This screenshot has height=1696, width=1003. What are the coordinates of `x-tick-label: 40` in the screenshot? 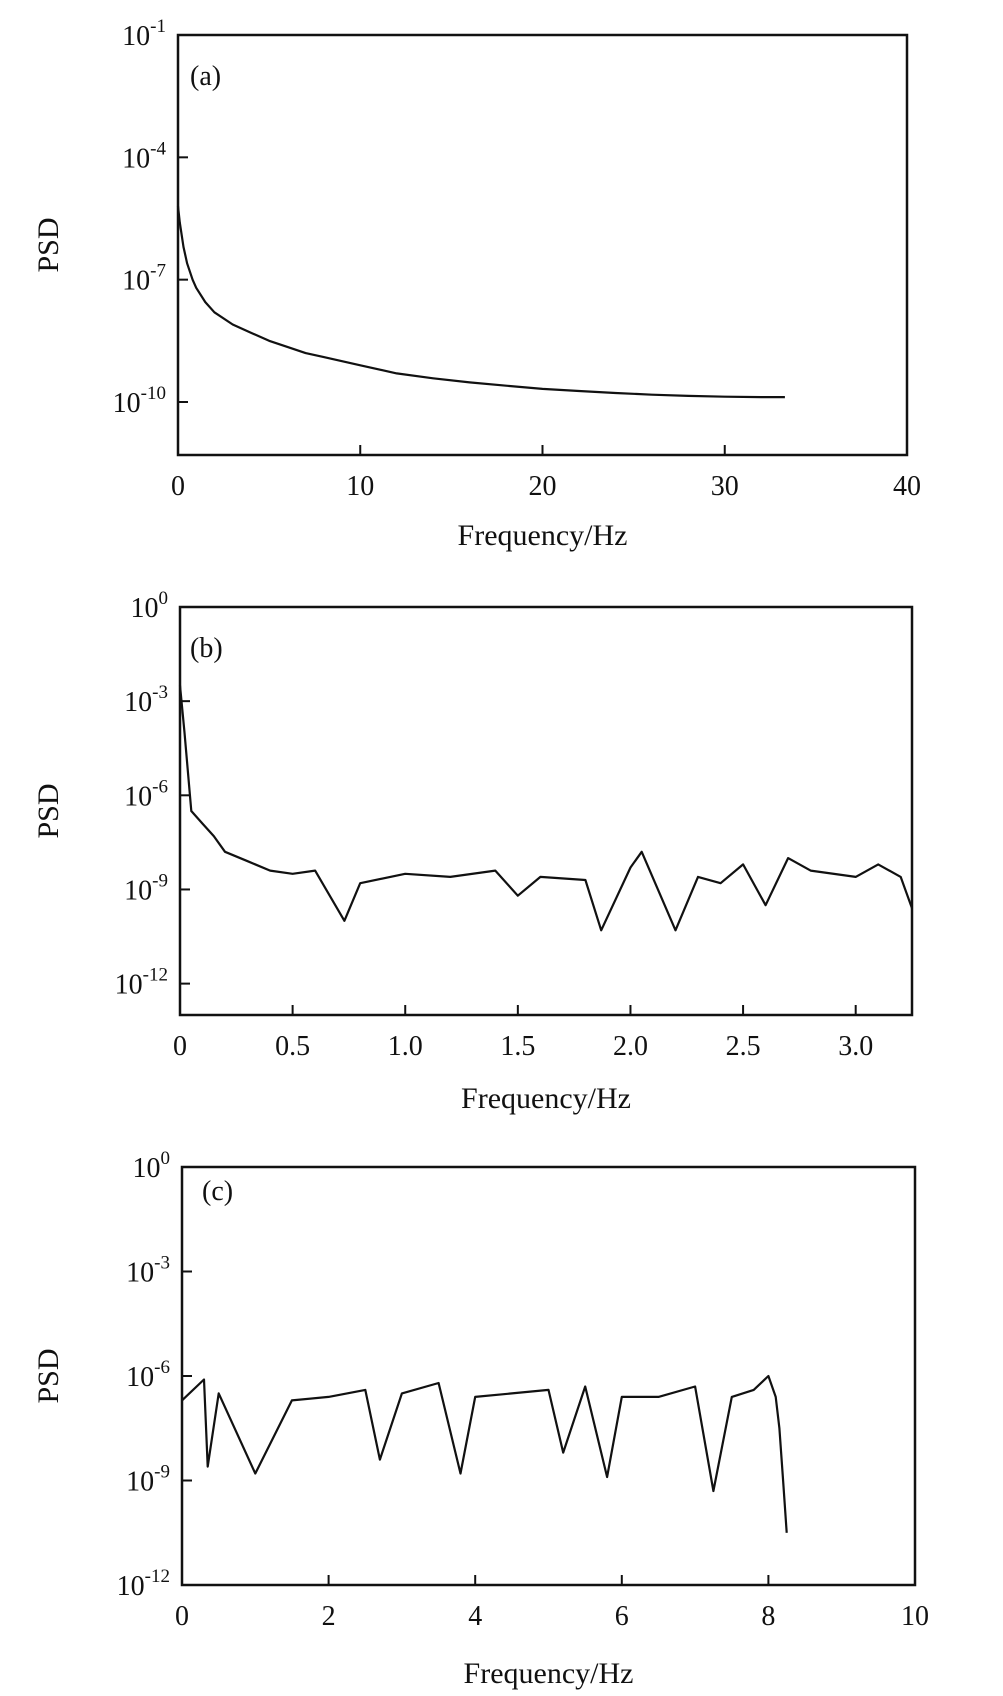 It's located at (907, 486).